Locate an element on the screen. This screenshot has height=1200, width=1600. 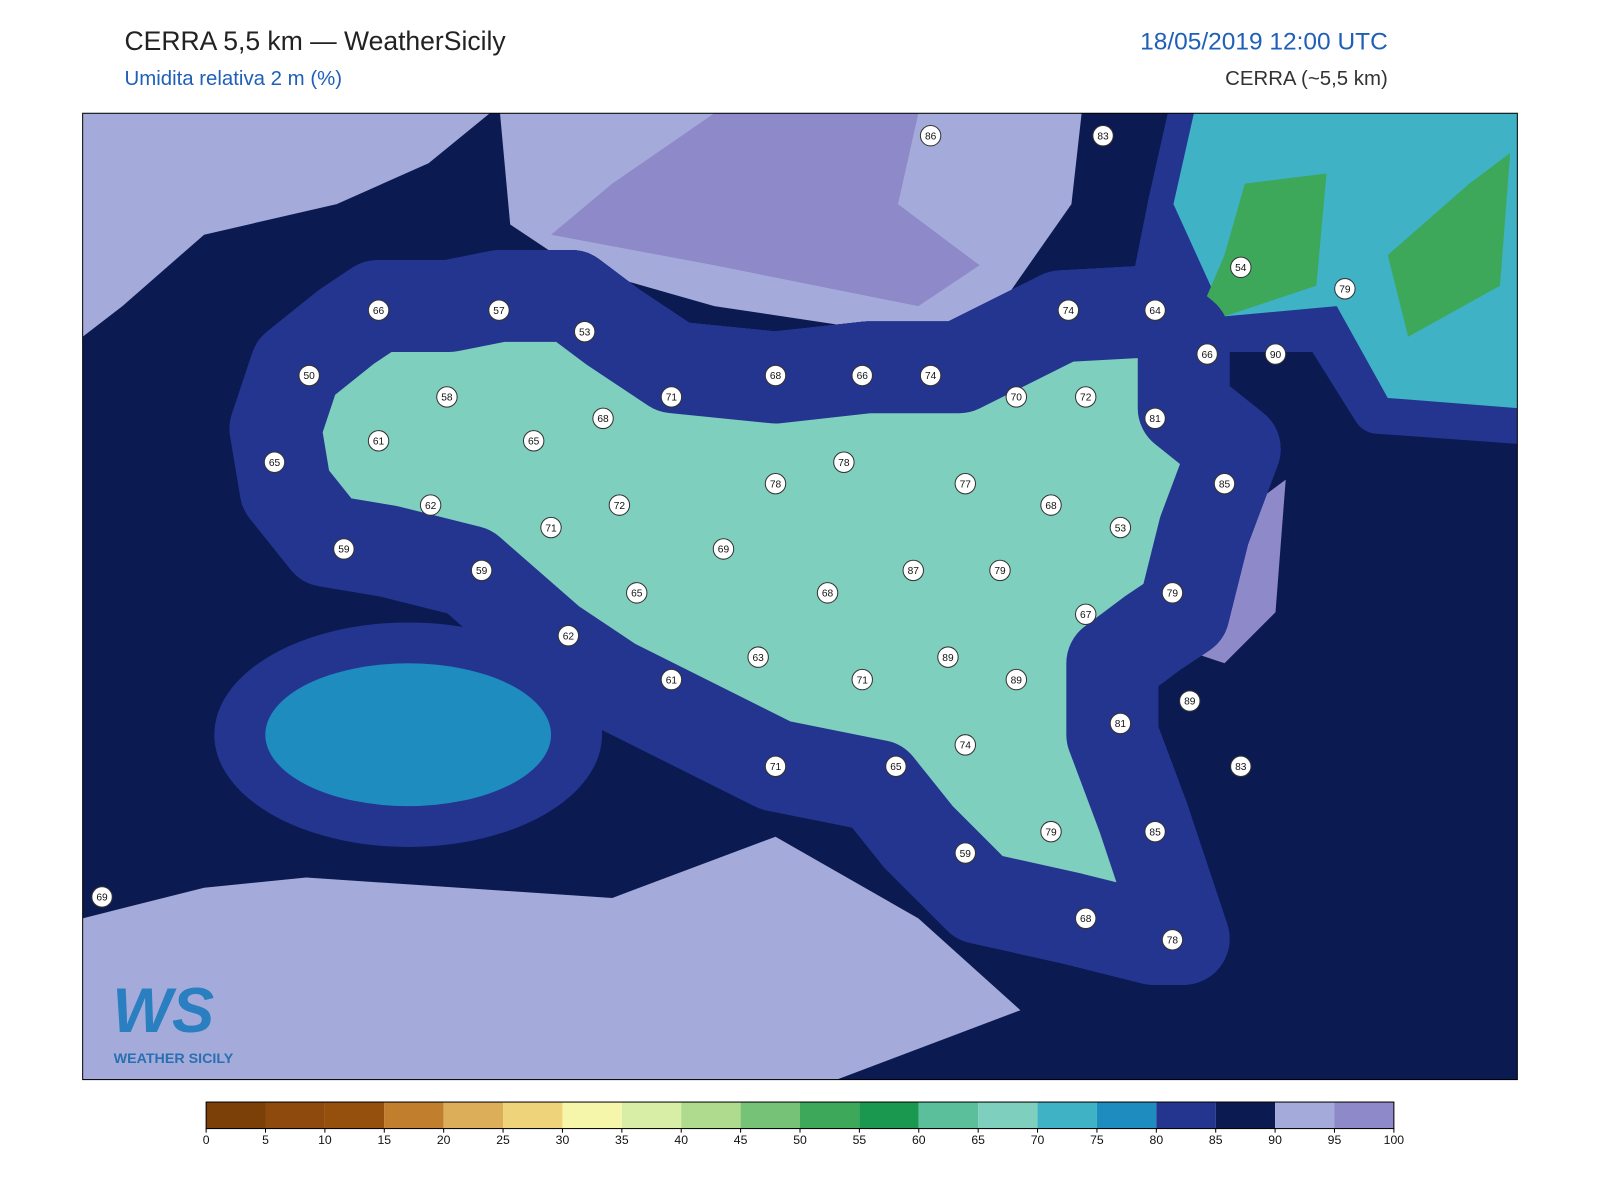
colorbar-tick-label: 40 is located at coordinates (681, 1140).